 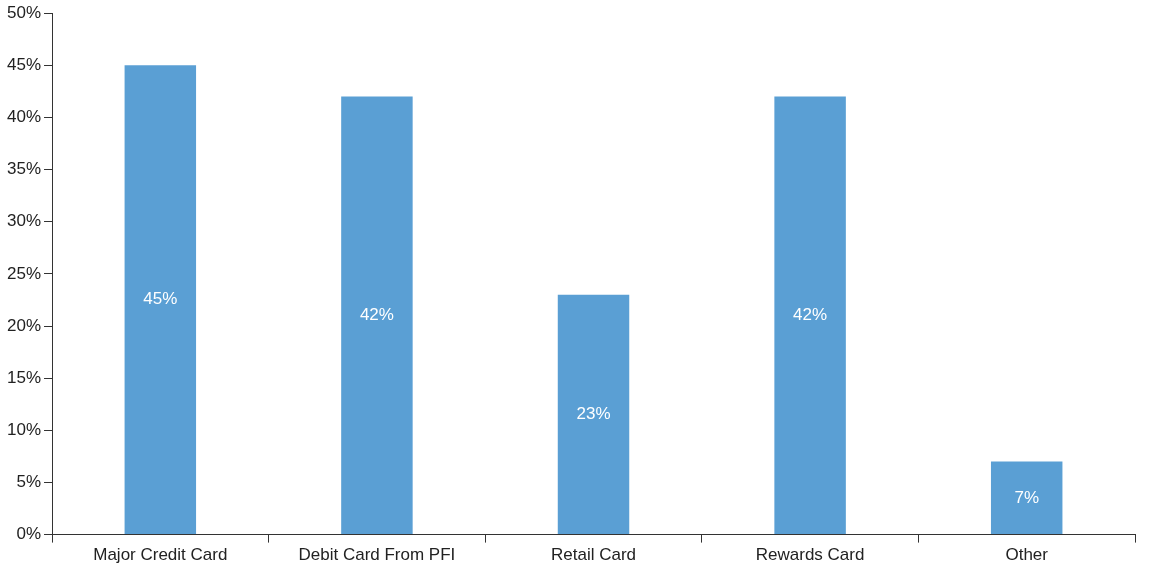 What do you see at coordinates (160, 555) in the screenshot?
I see `x-tick-label: Major Credit Card` at bounding box center [160, 555].